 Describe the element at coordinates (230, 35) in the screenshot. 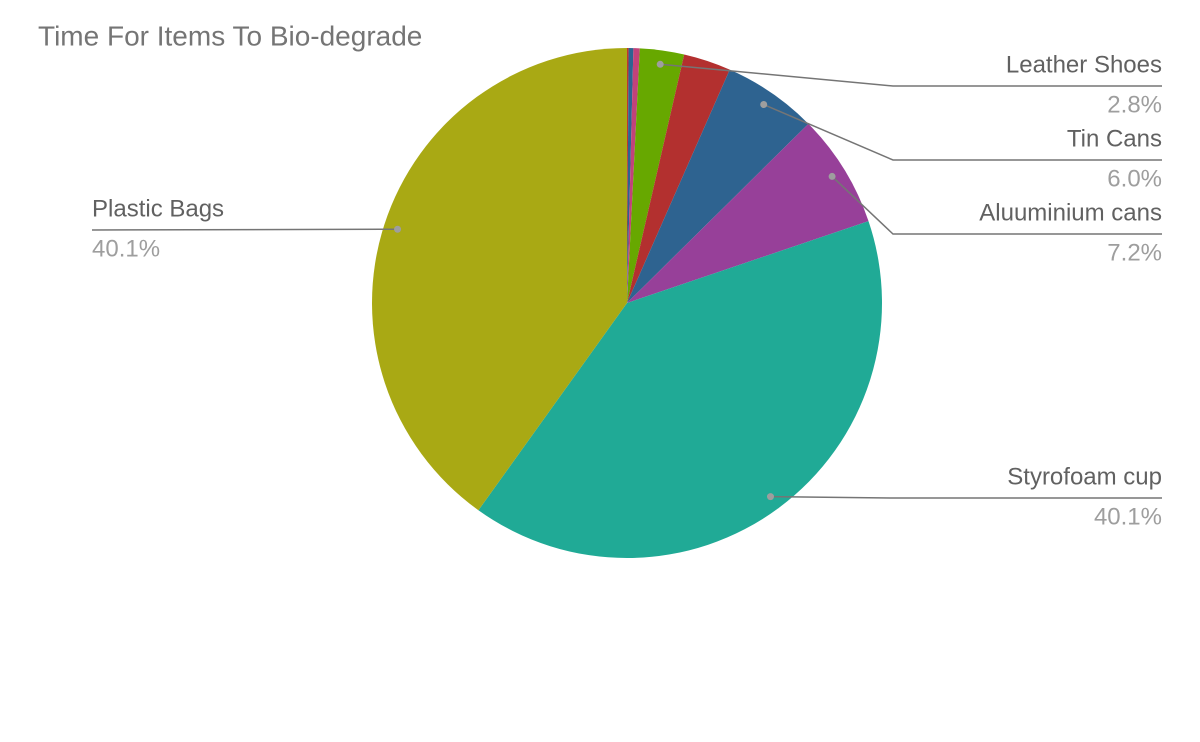

I see `chart-title: Time For Items To Bio-degrade` at that location.